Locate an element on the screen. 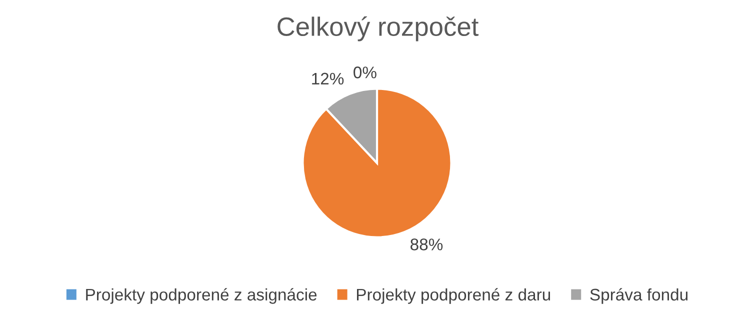 This screenshot has height=320, width=755. legend-label: Projekty podporené z daru is located at coordinates (453, 296).